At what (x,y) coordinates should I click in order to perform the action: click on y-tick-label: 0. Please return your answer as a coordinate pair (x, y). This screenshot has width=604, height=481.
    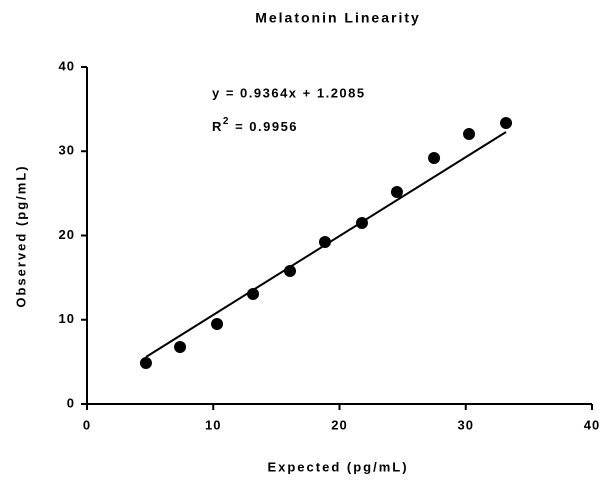
    Looking at the image, I should click on (71, 402).